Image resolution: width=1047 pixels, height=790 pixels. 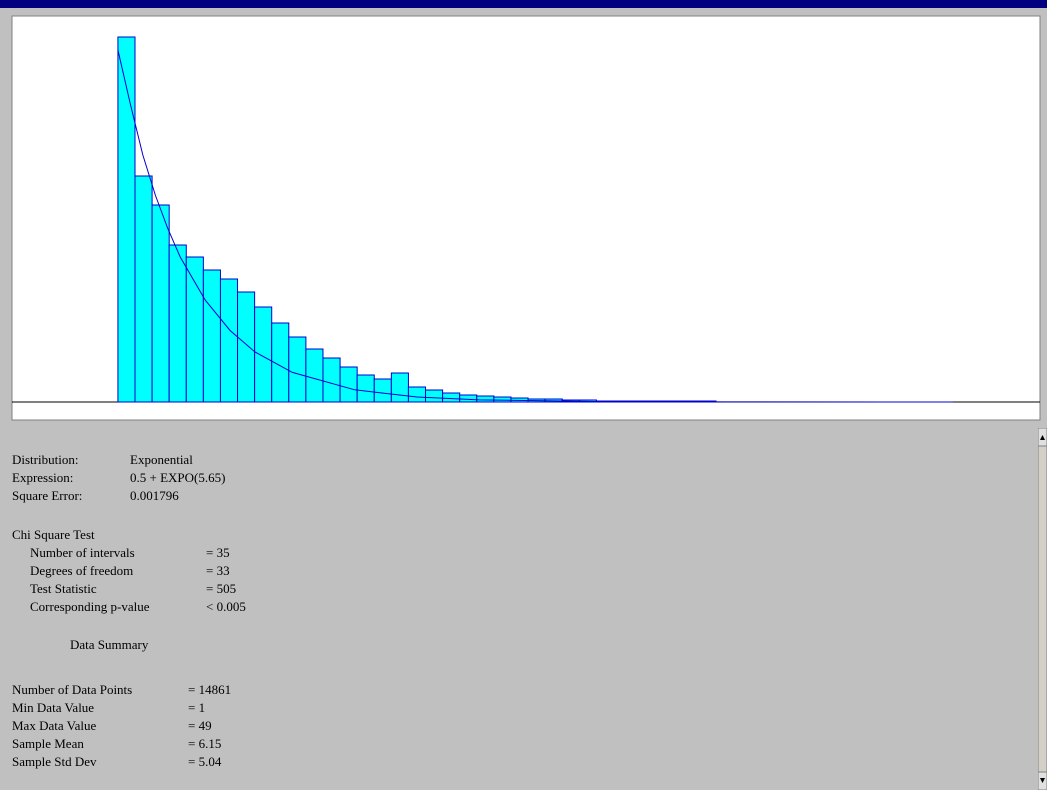 I want to click on summary-label: Max Data Value, so click(x=54, y=725).